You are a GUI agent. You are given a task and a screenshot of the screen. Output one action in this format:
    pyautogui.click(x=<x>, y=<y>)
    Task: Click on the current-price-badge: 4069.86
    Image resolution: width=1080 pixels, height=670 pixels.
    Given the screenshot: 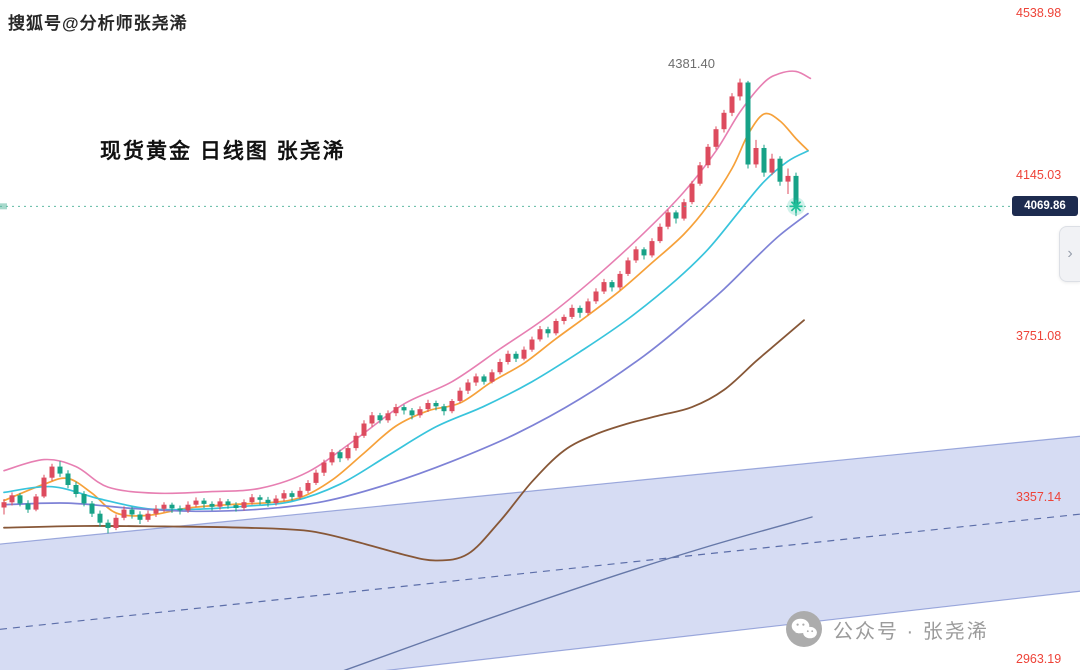 What is the action you would take?
    pyautogui.click(x=1045, y=206)
    